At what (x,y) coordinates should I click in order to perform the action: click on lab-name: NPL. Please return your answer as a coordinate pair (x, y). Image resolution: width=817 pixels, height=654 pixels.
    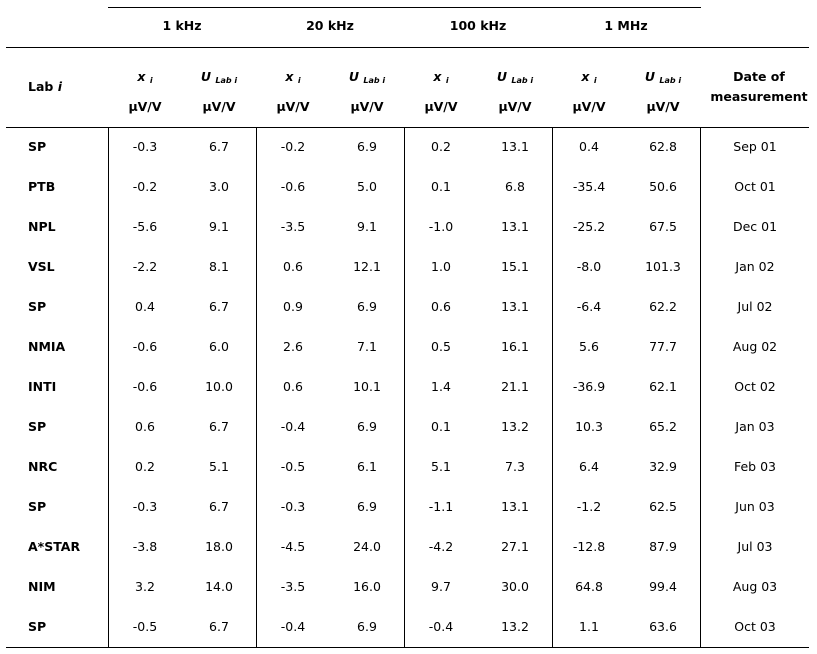
    Looking at the image, I should click on (42, 226).